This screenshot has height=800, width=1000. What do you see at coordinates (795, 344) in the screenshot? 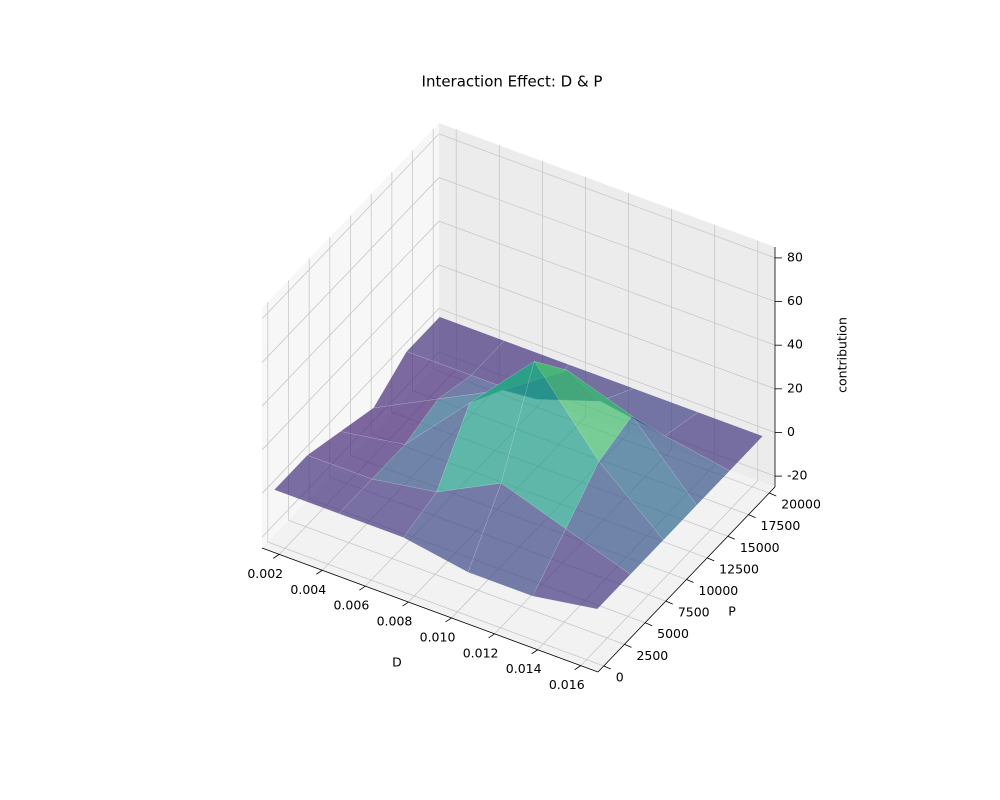
I see `z-tick-label: 40` at bounding box center [795, 344].